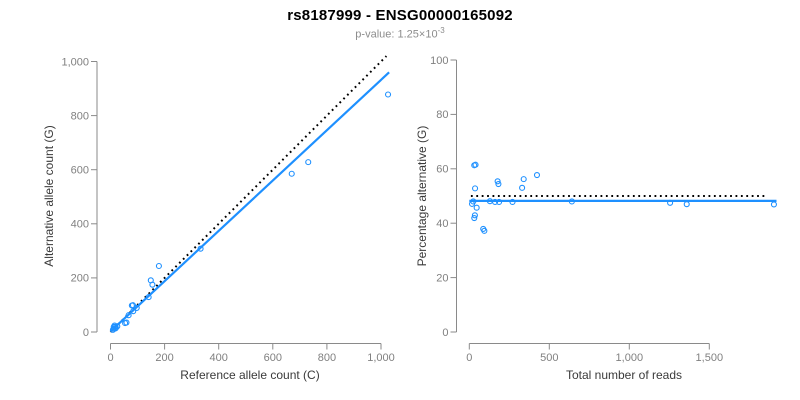  I want to click on right-y-axis: 0 20 40 60 80 100, so click(443, 197).